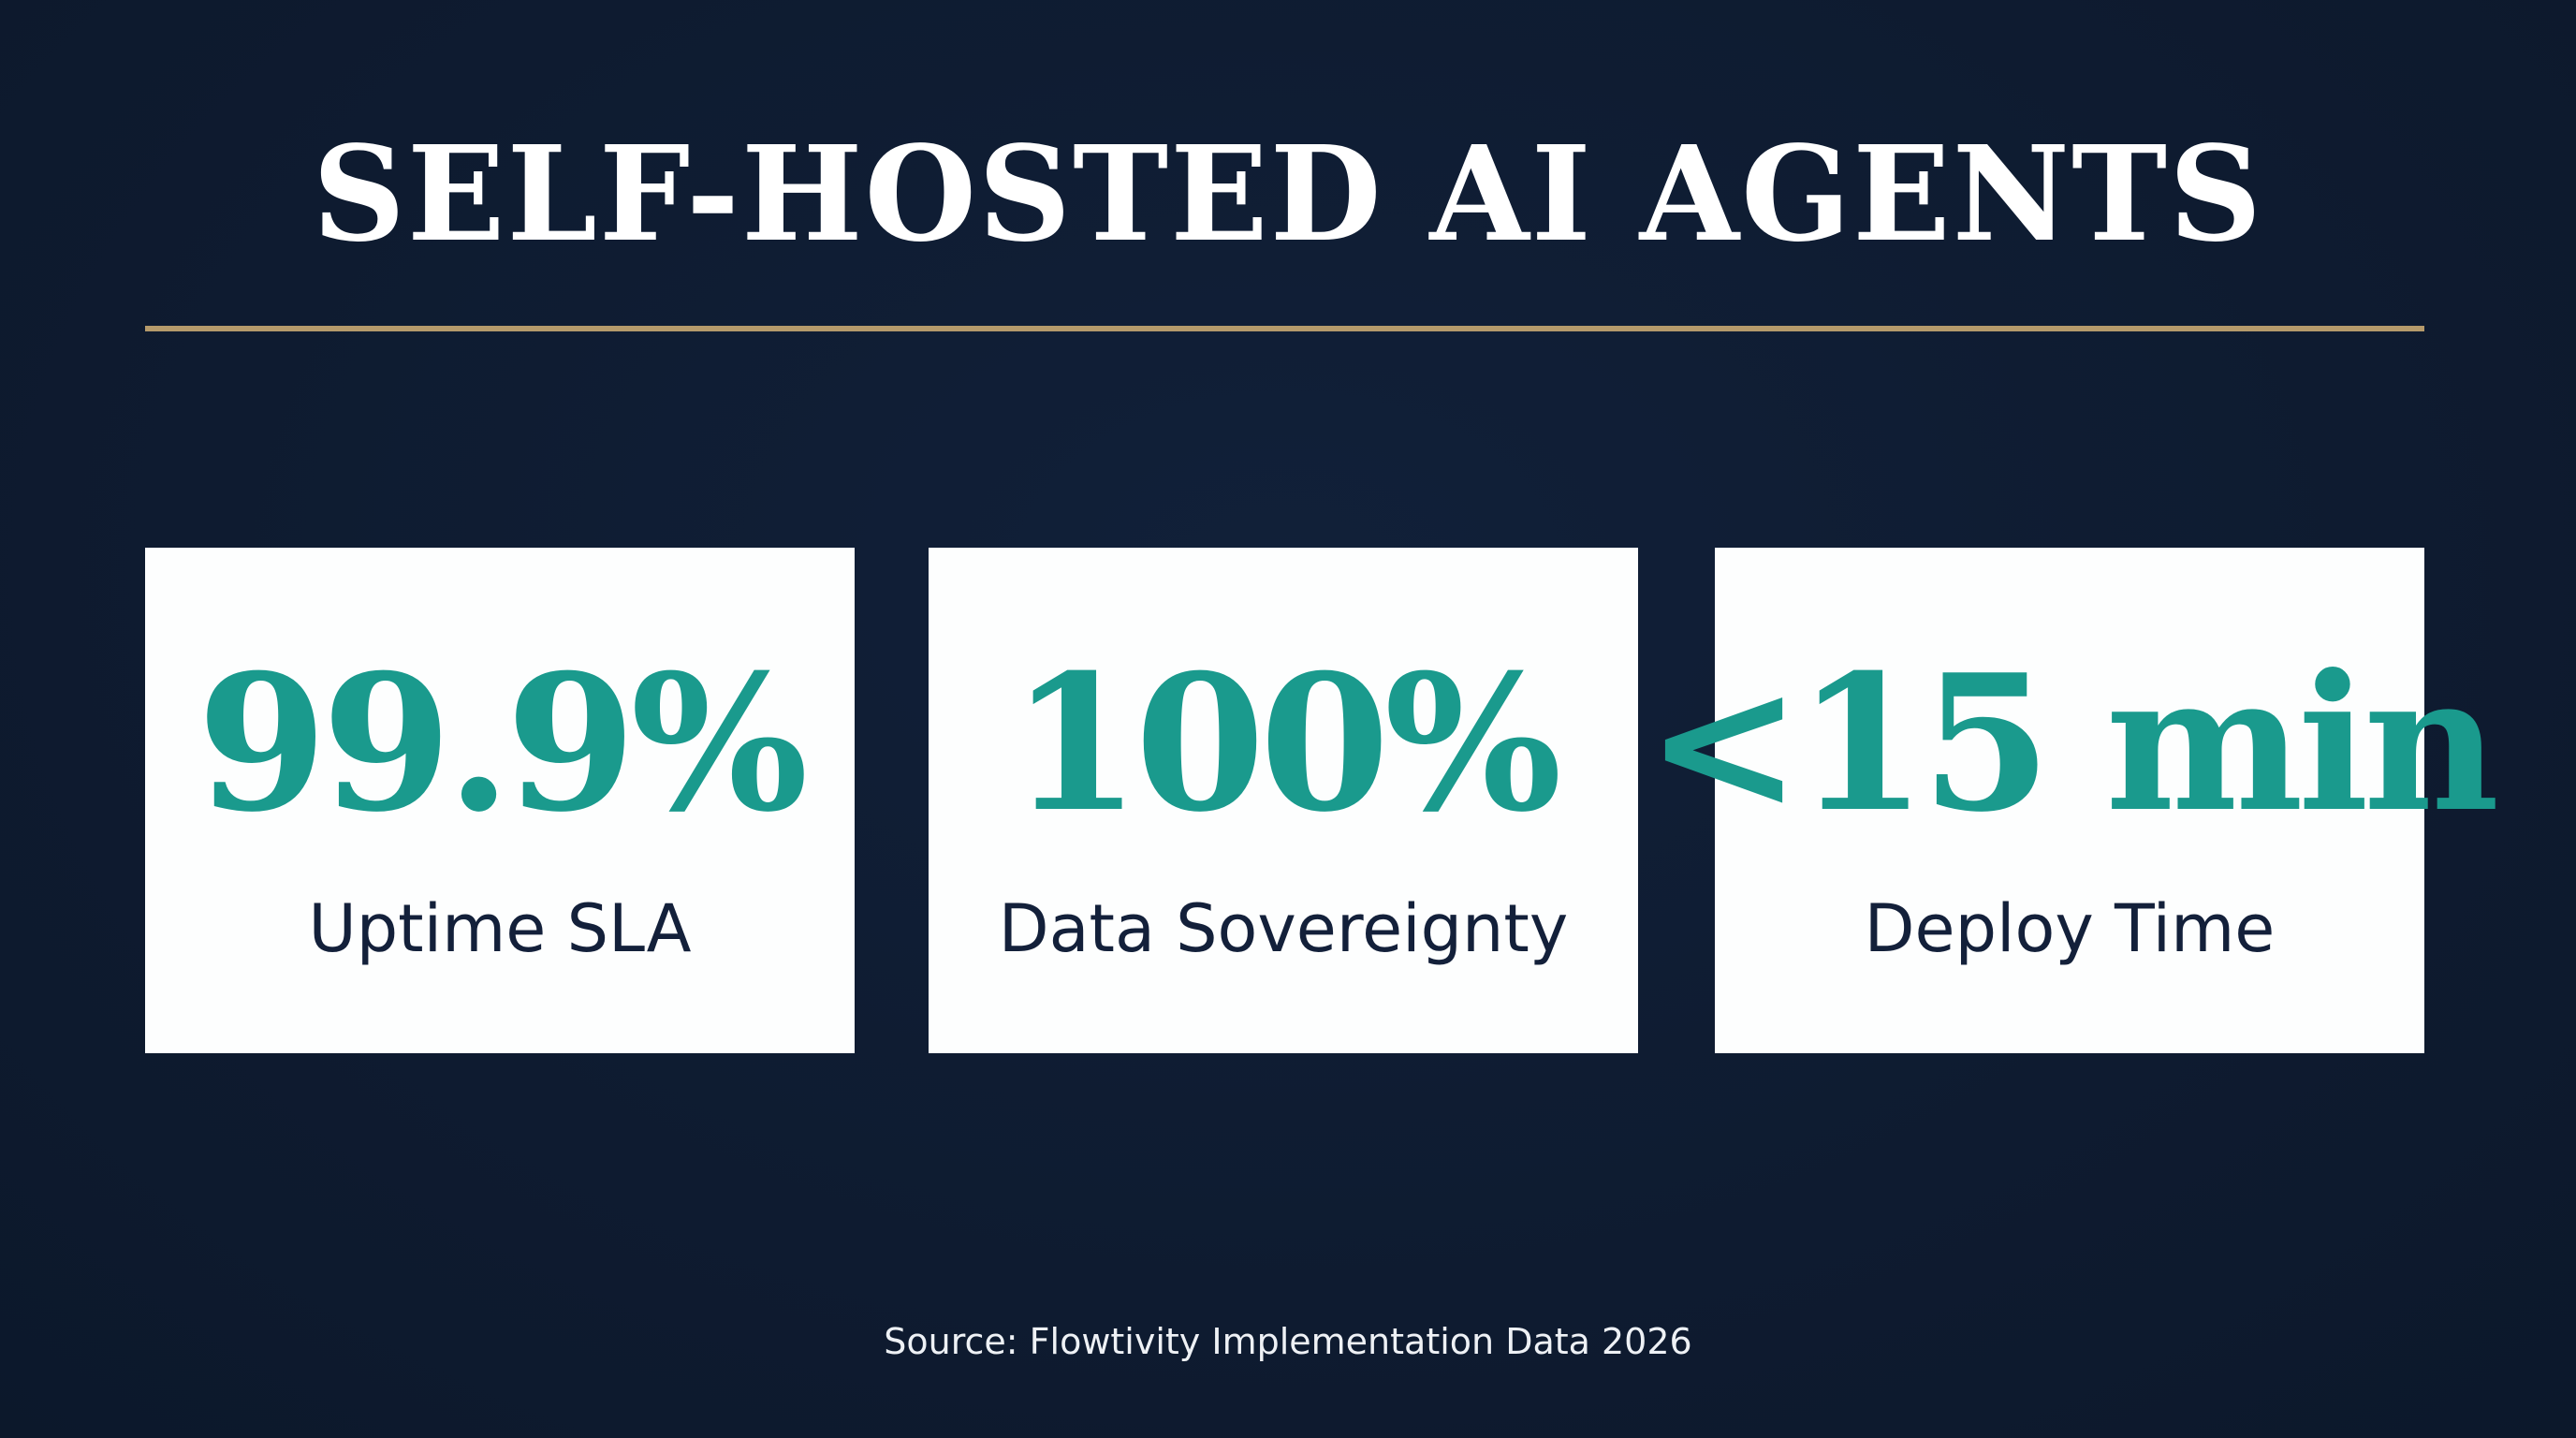 The image size is (2576, 1438). Describe the element at coordinates (1288, 194) in the screenshot. I see `slide-title: SELF-HOSTED AI AGENTS` at that location.